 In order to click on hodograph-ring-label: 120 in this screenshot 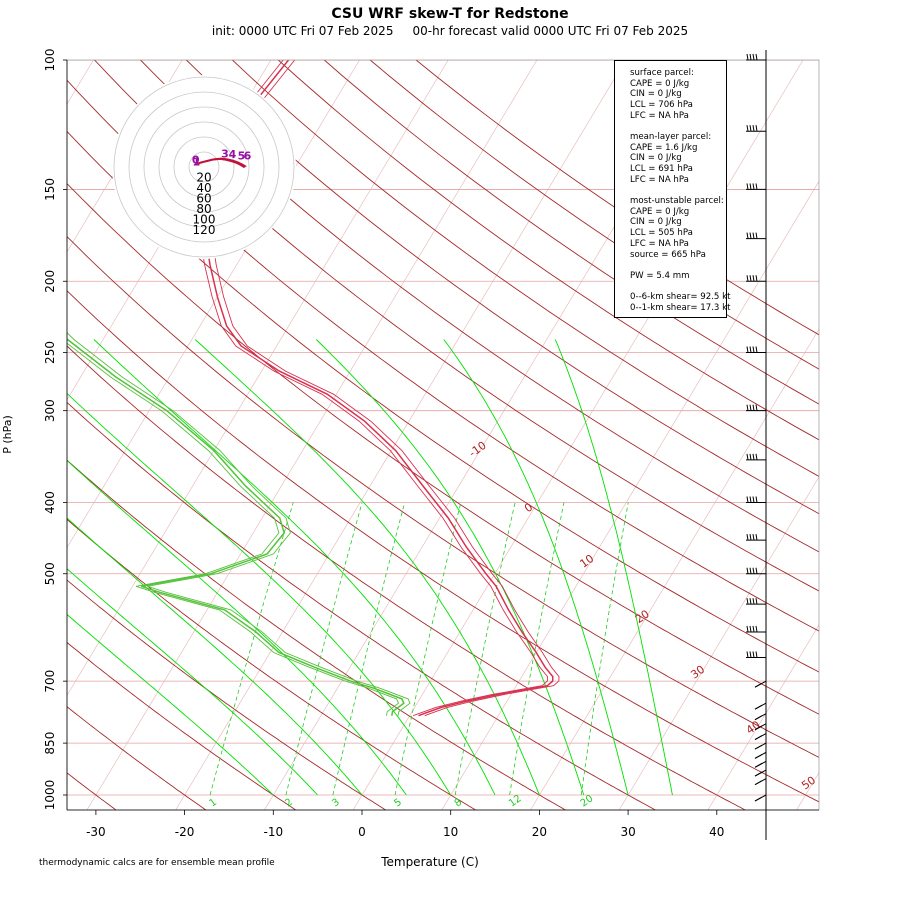, I will do `click(204, 230)`.